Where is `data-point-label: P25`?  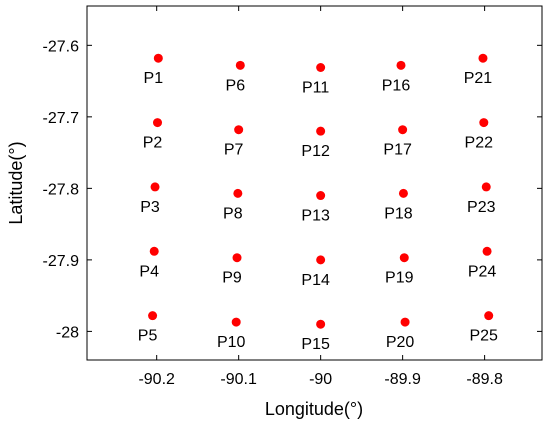
data-point-label: P25 is located at coordinates (483, 336).